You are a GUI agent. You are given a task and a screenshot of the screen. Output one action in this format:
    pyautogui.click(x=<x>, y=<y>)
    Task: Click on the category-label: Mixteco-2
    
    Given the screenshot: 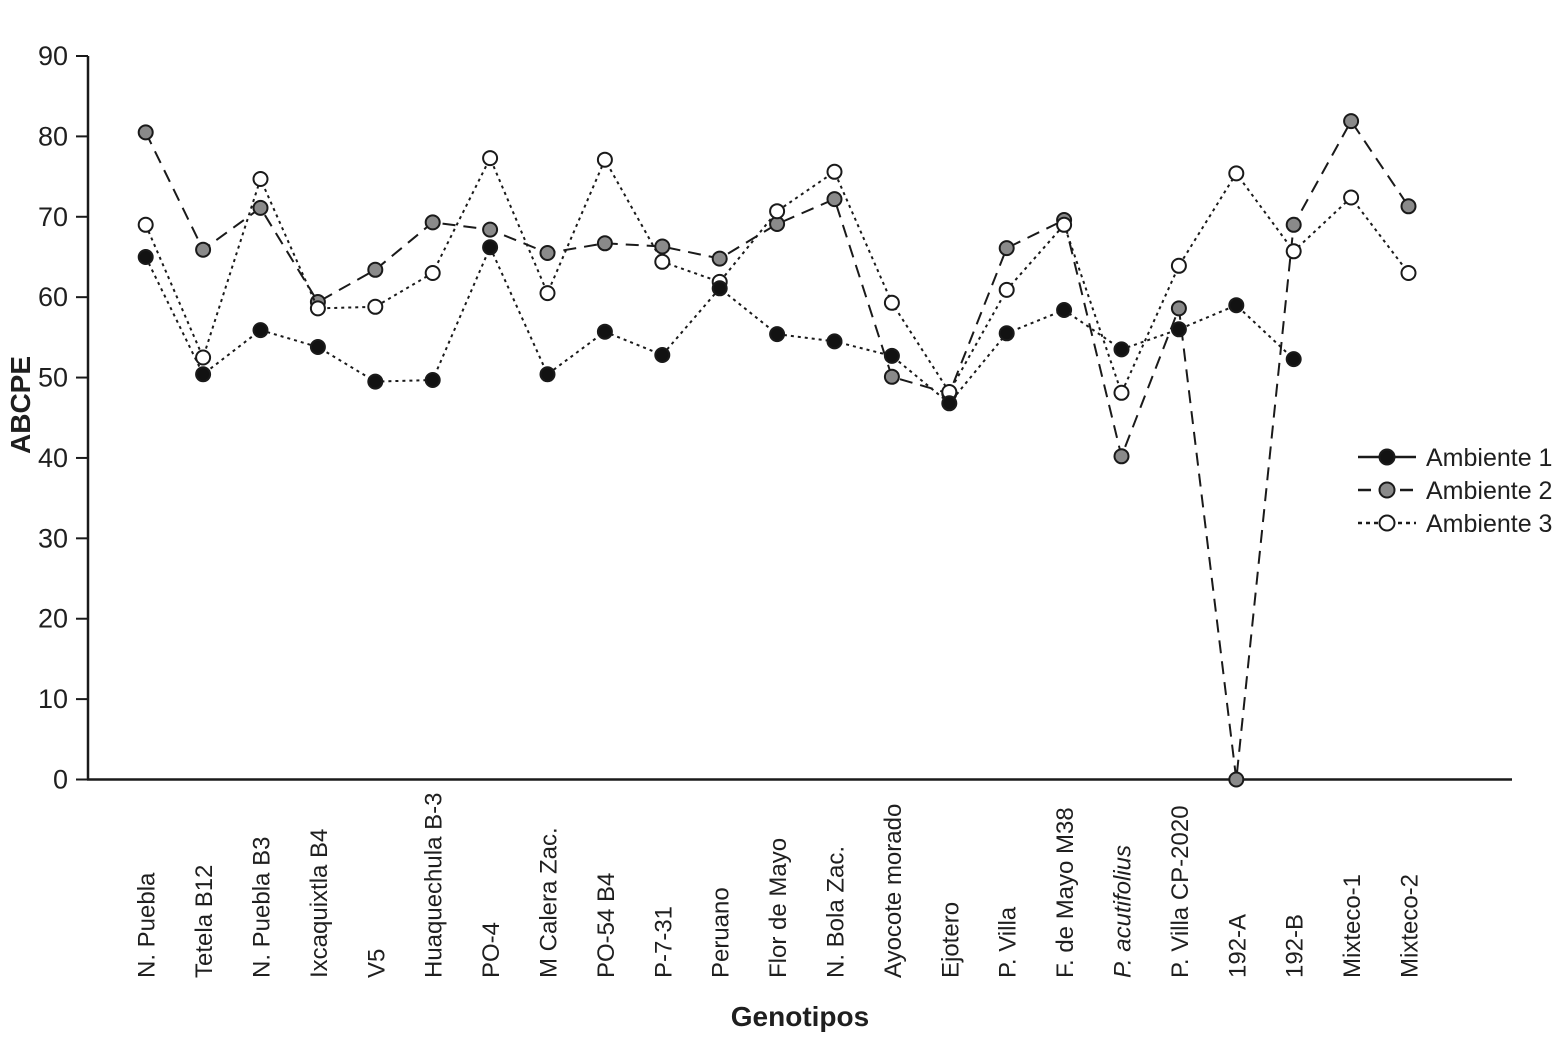 What is the action you would take?
    pyautogui.click(x=1410, y=926)
    